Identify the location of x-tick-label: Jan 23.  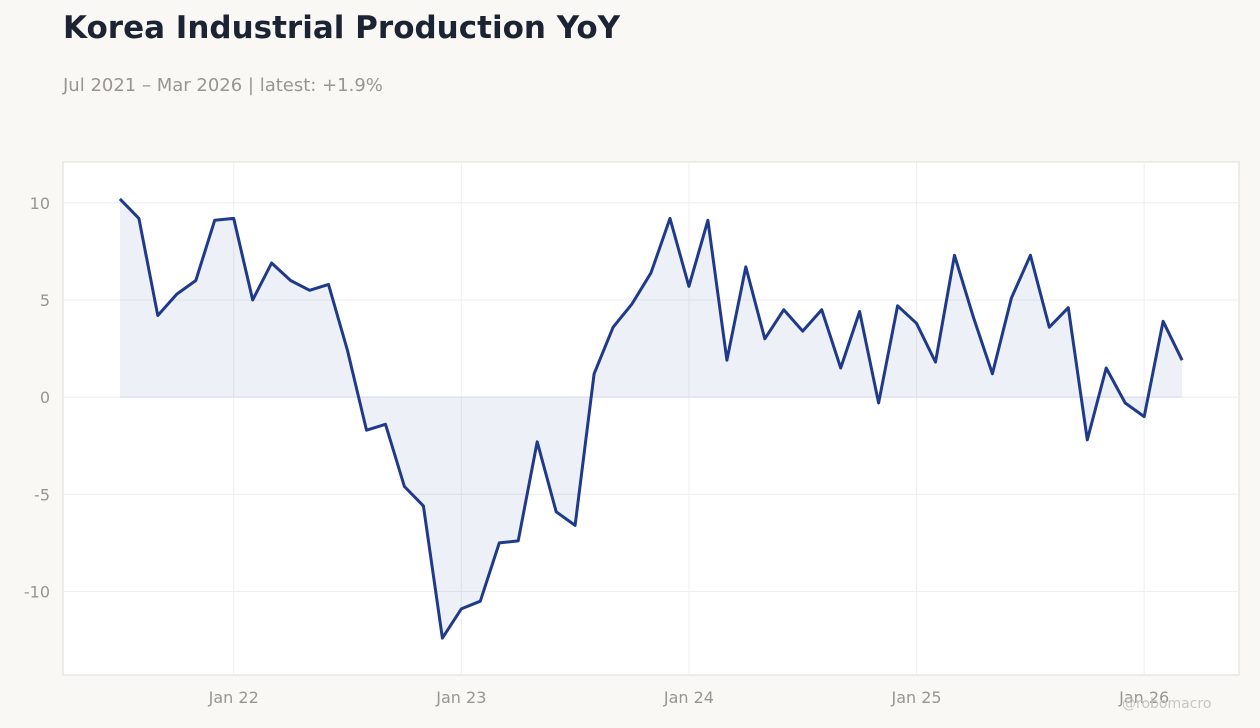
(460, 697).